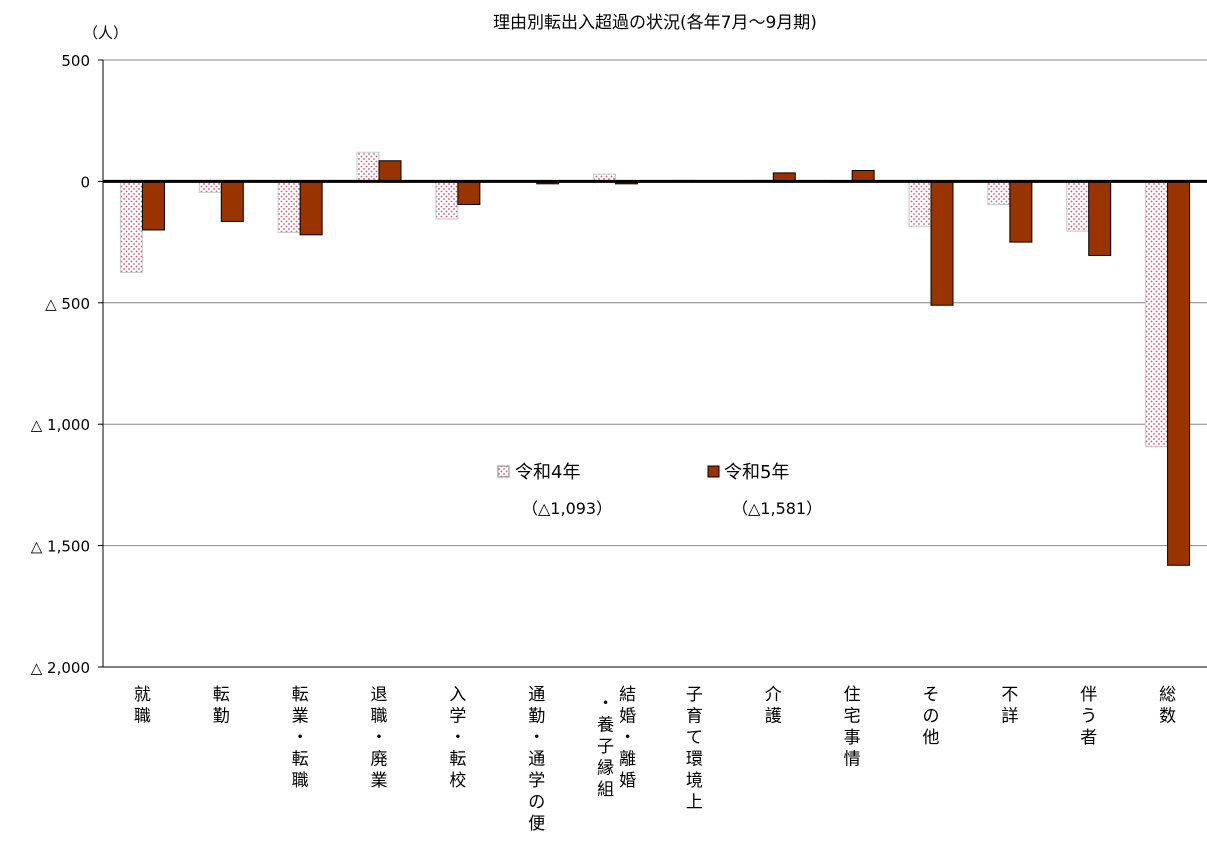 This screenshot has width=1207, height=862. Describe the element at coordinates (536, 803) in the screenshot. I see `category-label-char: の` at that location.